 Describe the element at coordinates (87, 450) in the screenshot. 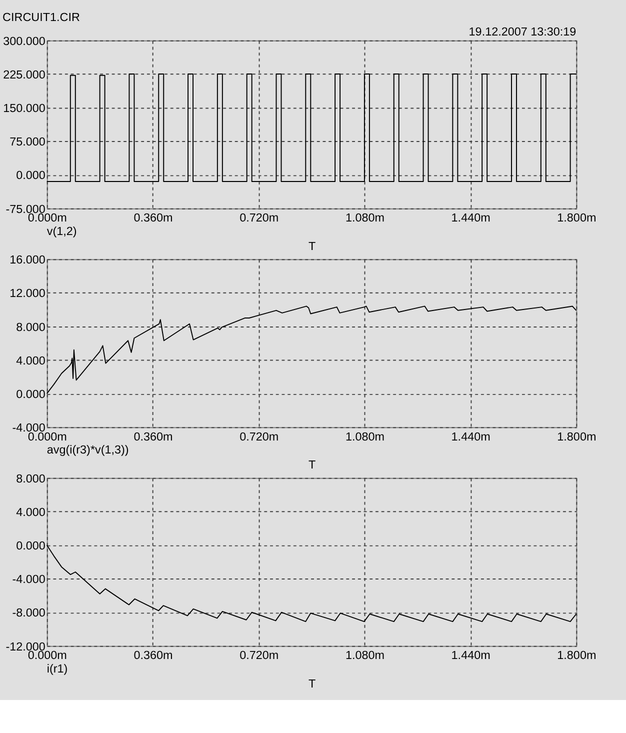

I see `text: avg(i(r3)*v(1,3))` at that location.